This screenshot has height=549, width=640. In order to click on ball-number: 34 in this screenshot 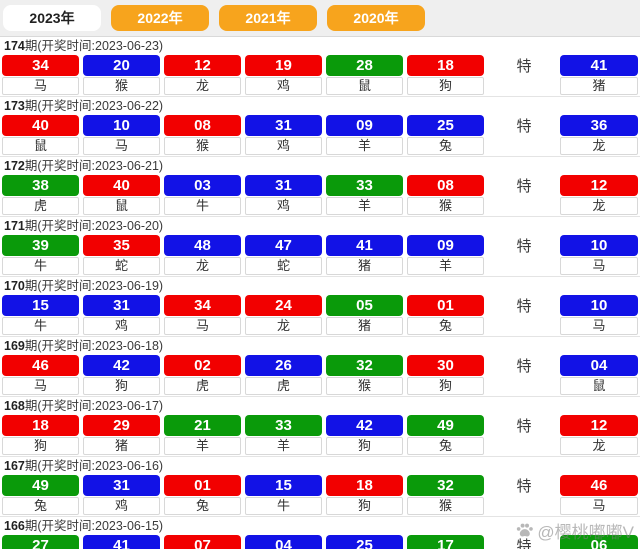, I will do `click(40, 65)`.